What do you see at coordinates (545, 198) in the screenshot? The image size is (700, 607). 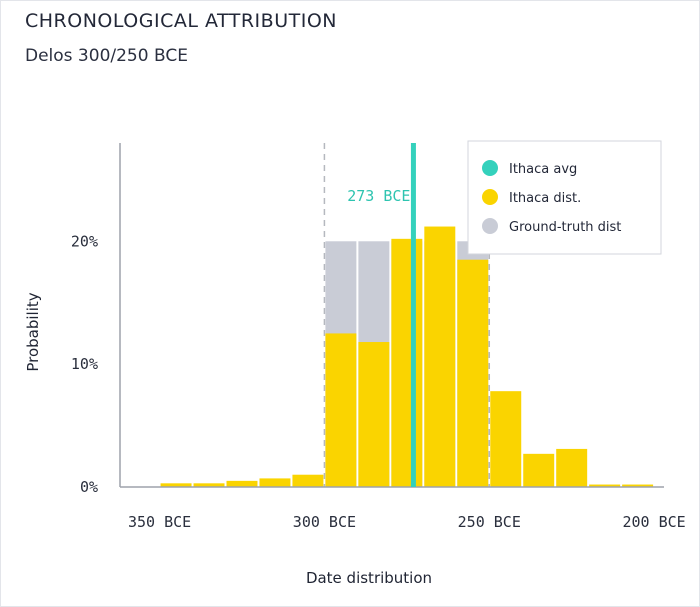 I see `legend-label: Ithaca dist.` at bounding box center [545, 198].